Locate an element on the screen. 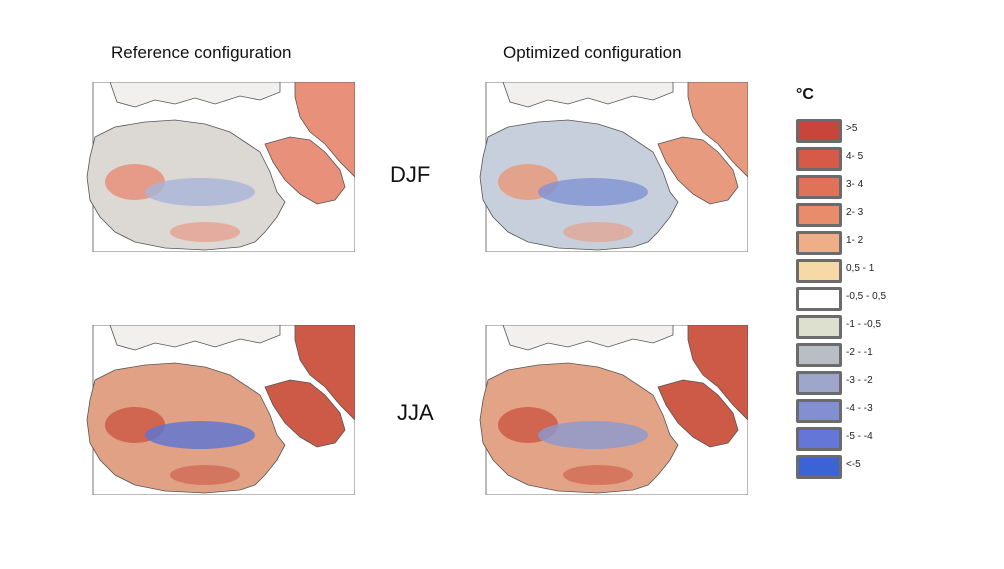  legend-label: <-5 is located at coordinates (853, 464).